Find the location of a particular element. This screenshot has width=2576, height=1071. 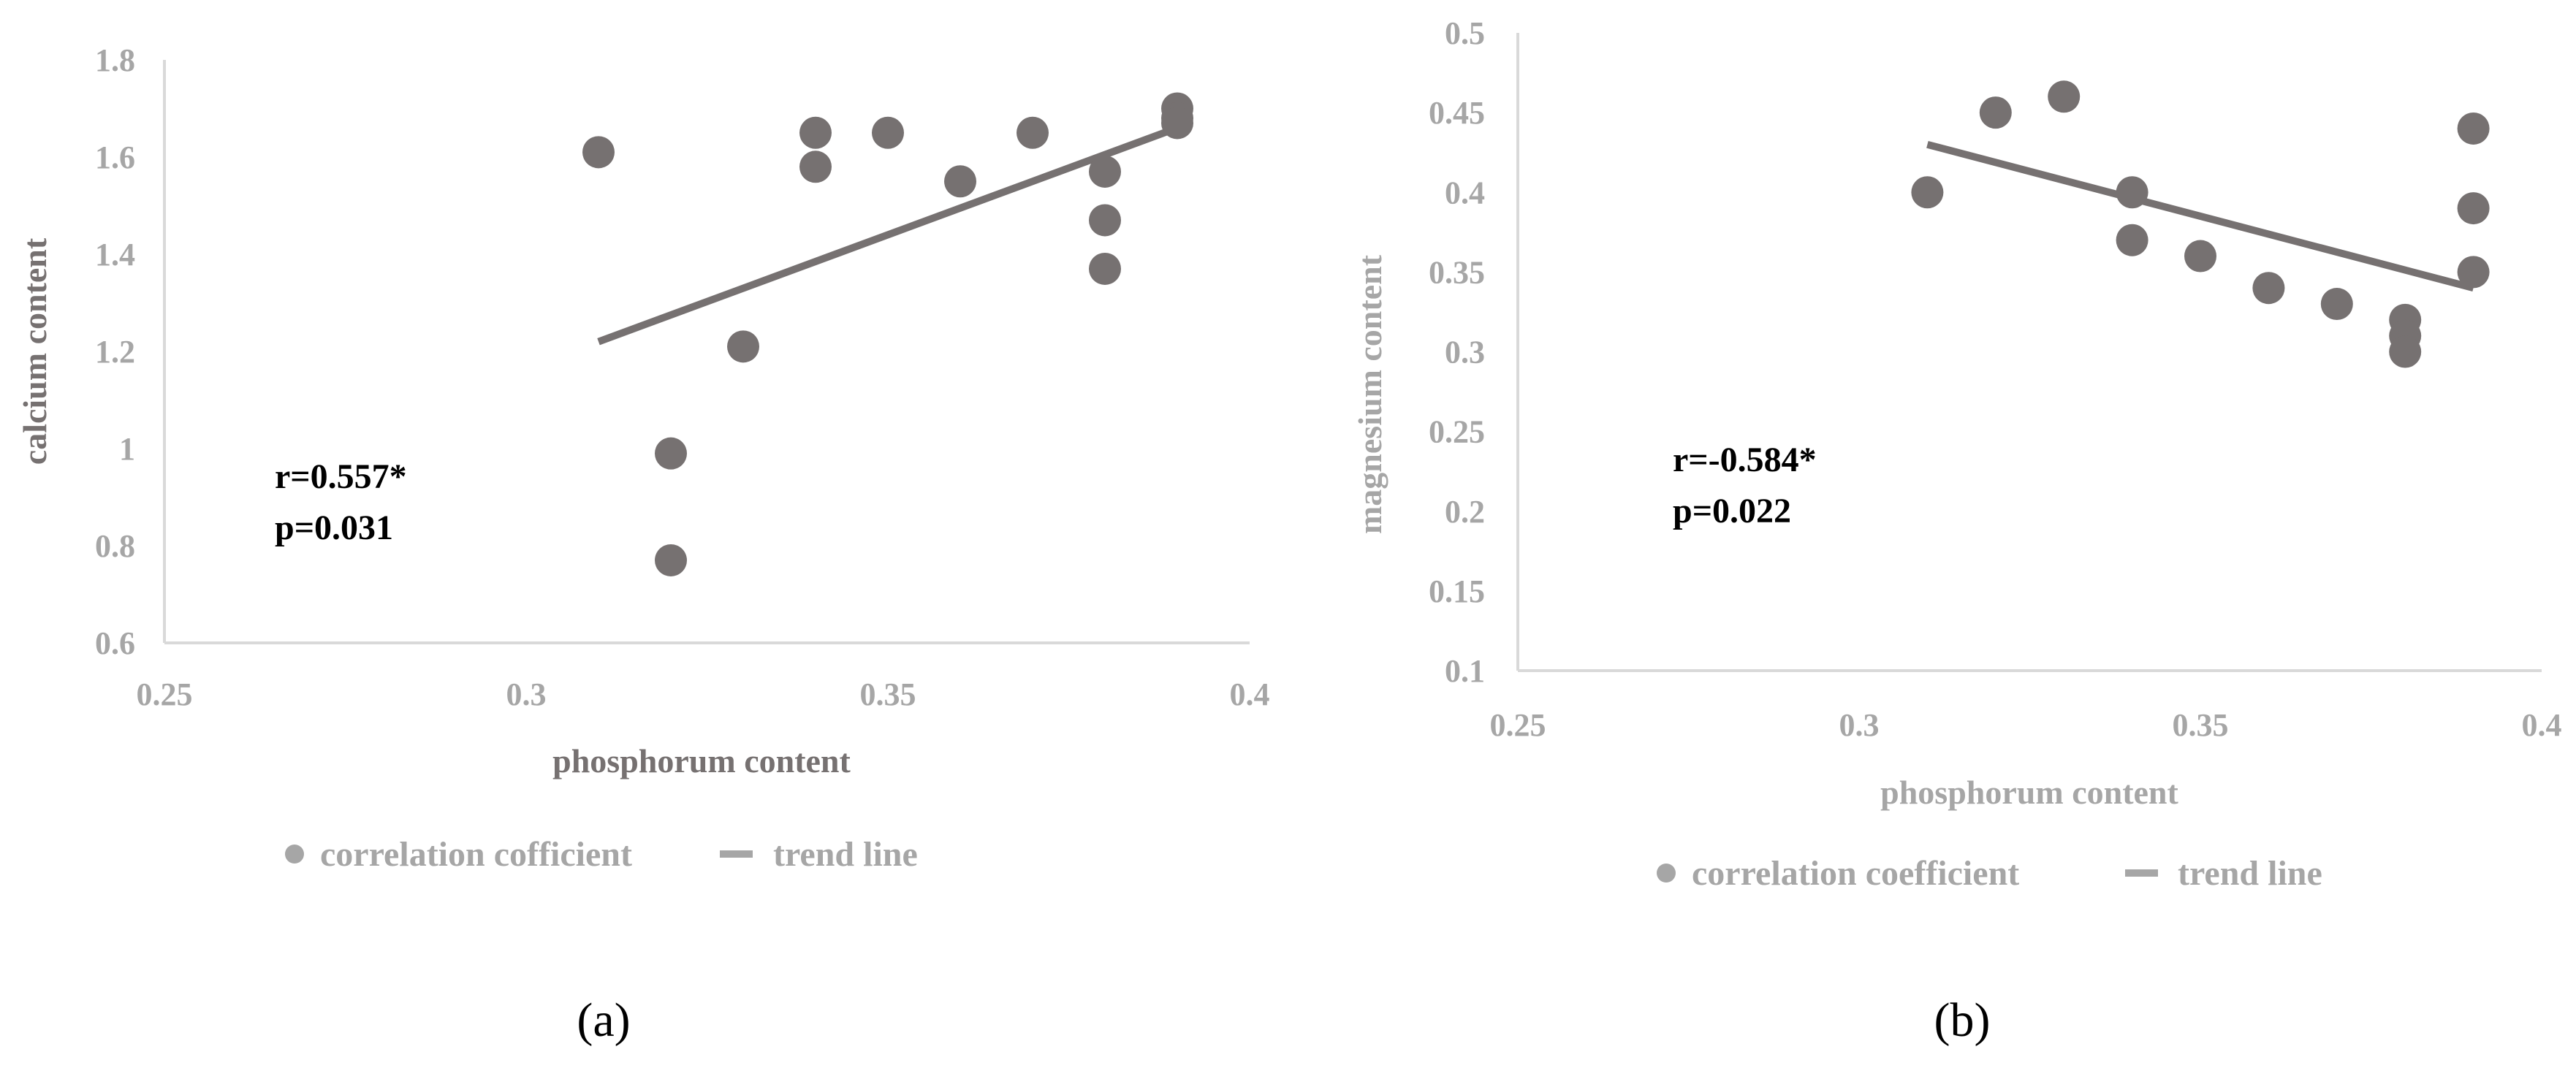

chart-b-legend-marker-points is located at coordinates (1667, 873).